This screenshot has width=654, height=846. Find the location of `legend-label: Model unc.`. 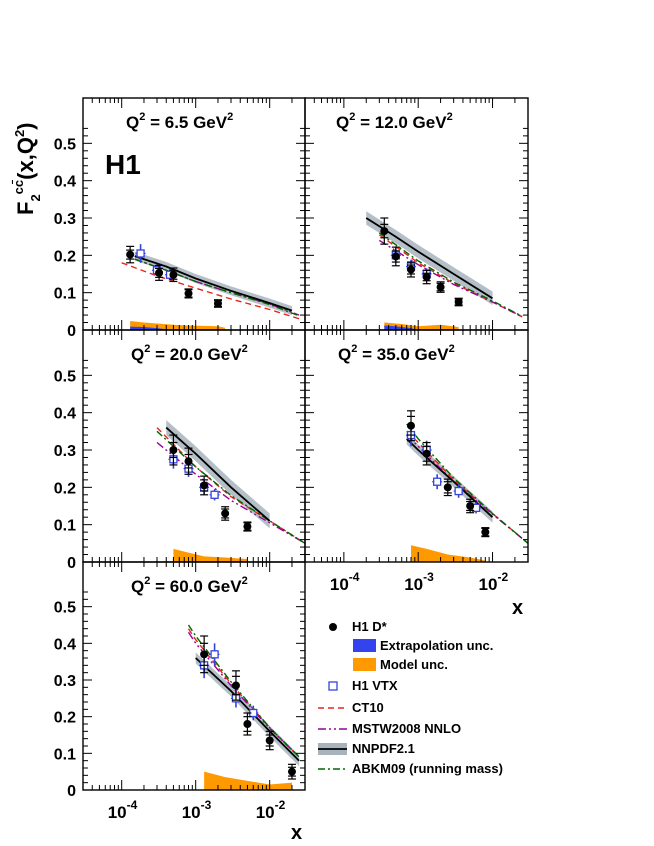

legend-label: Model unc. is located at coordinates (414, 664).